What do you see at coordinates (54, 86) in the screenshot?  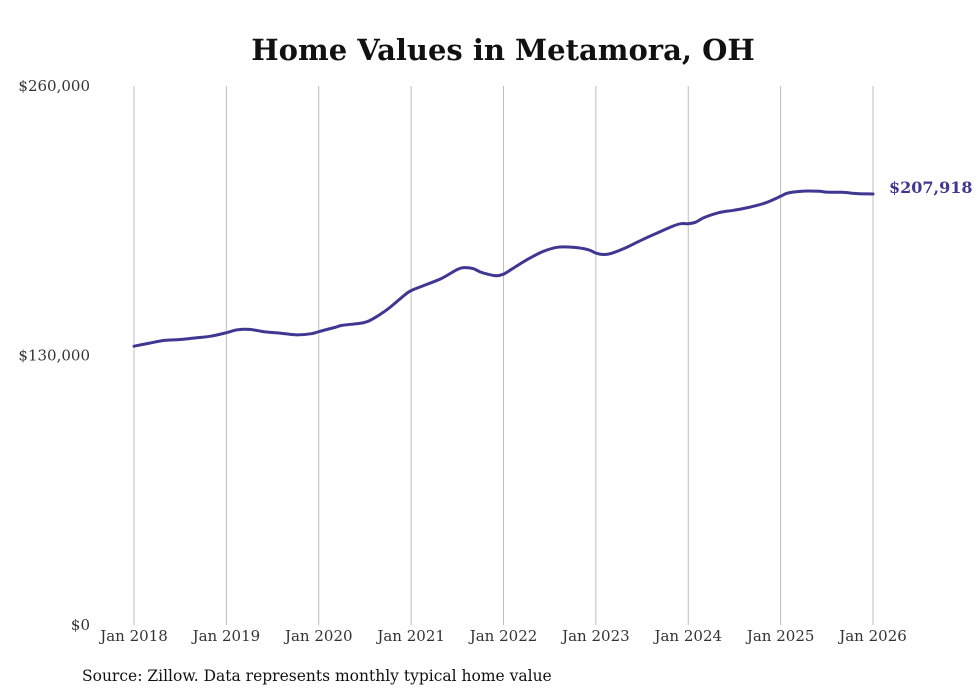 I see `y-tick-label: $260,000` at bounding box center [54, 86].